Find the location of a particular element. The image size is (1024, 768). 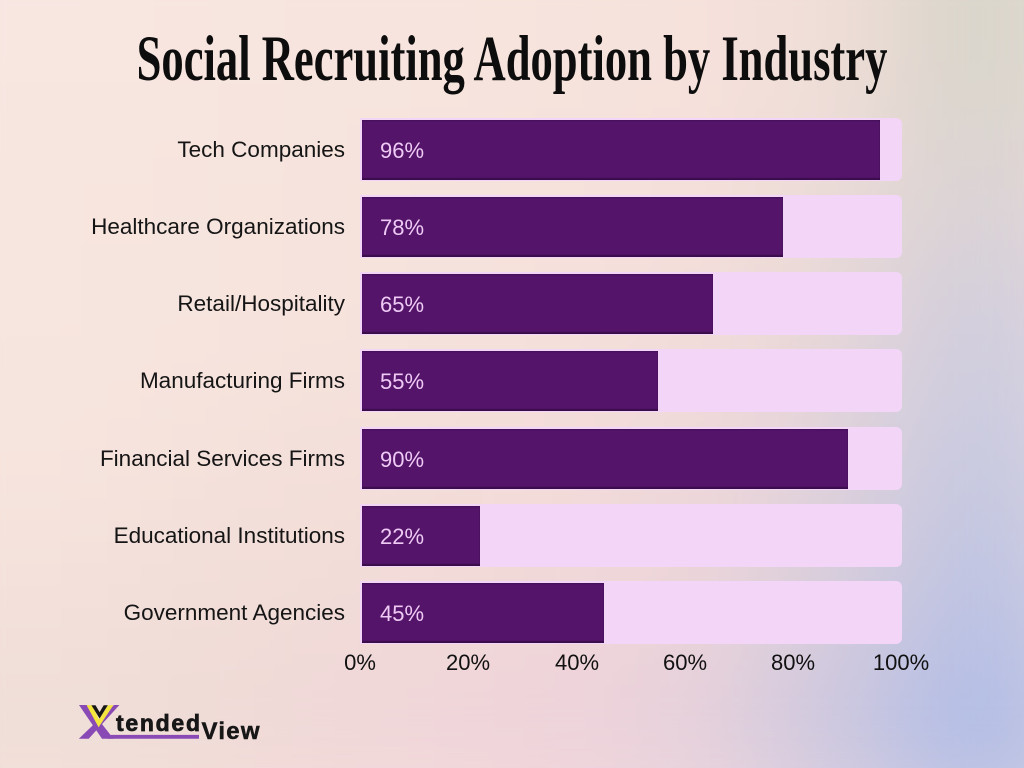

svg-text: tended is located at coordinates (158, 723).